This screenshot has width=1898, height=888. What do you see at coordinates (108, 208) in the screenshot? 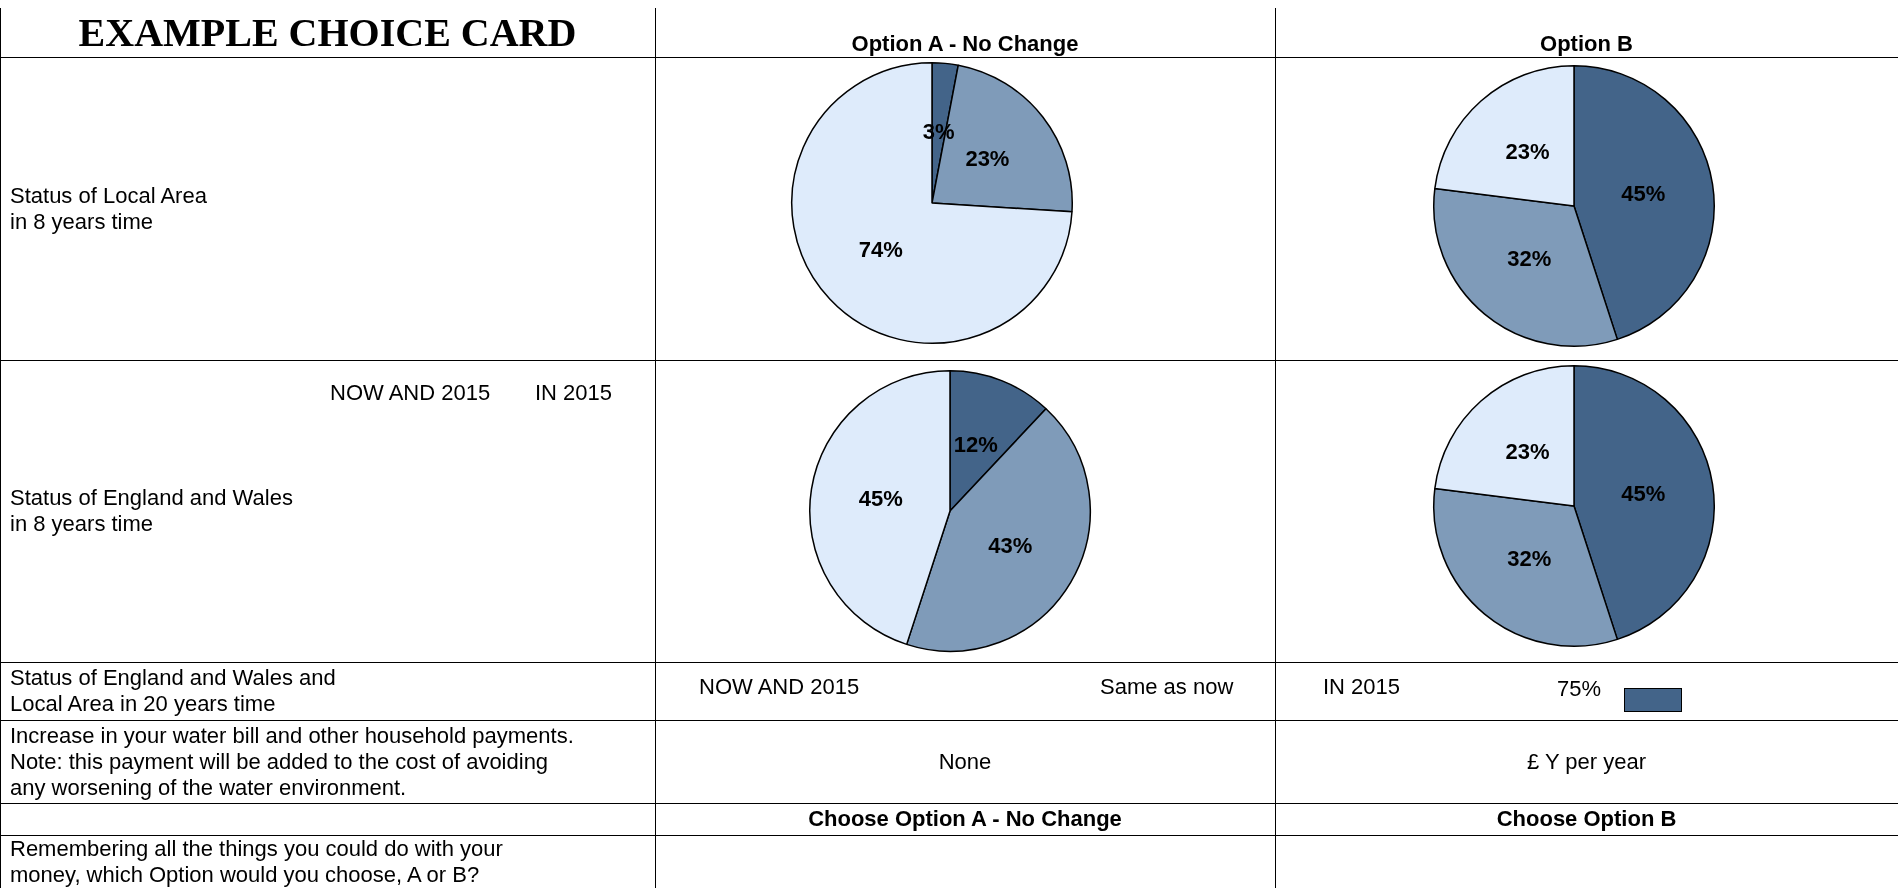
I see `text: Status of Local Area in 8 years time` at bounding box center [108, 208].